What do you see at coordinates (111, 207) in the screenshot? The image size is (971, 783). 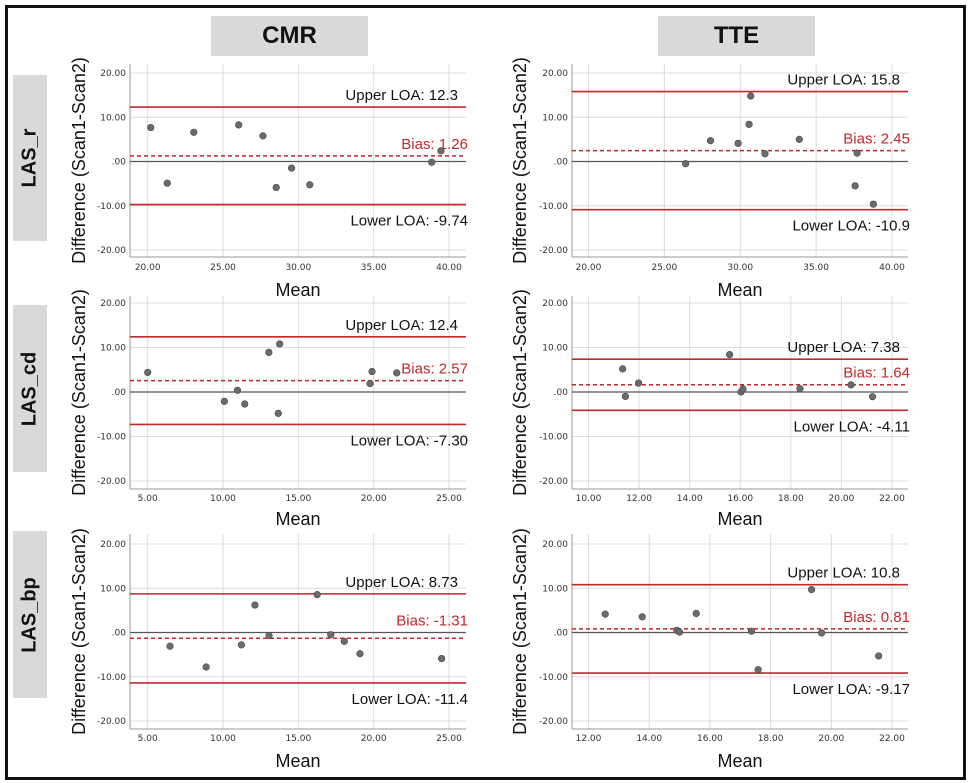 I see `panel-cmr-las-r-y-tick-label: -10.00` at bounding box center [111, 207].